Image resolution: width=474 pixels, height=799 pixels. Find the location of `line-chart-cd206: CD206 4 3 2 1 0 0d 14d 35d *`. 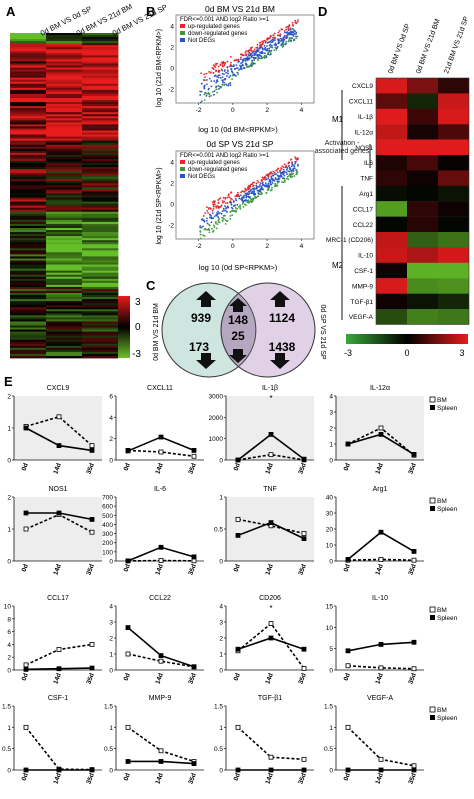

line-chart-cd206: CD206 4 3 2 1 0 0d 14d 35d * is located at coordinates (266, 640).